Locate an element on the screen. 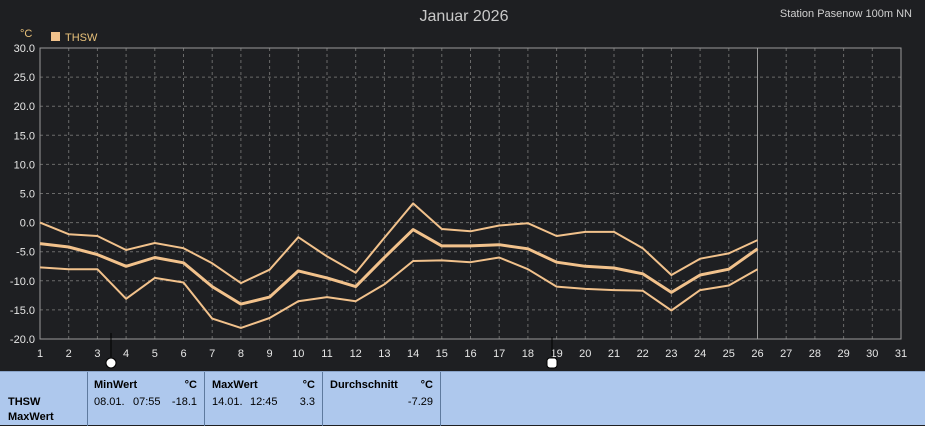 The height and width of the screenshot is (426, 925). x-tick-label: 28 is located at coordinates (815, 354).